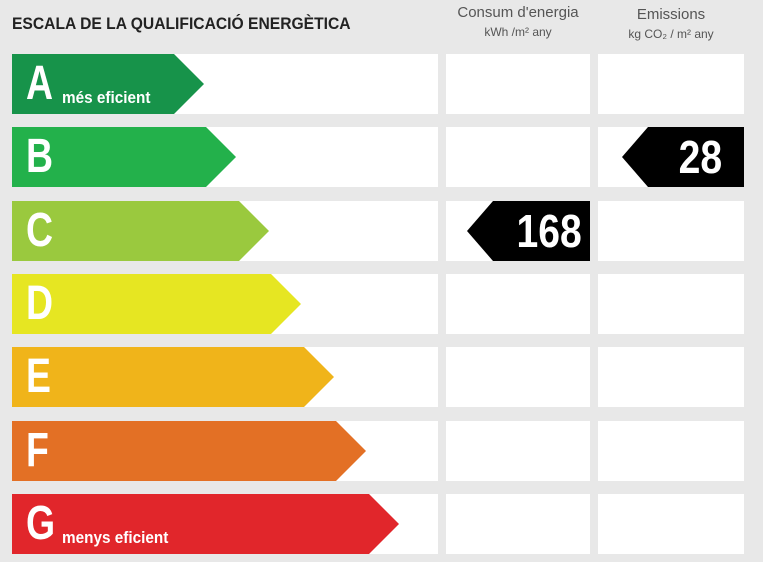 Image resolution: width=763 pixels, height=562 pixels. What do you see at coordinates (518, 524) in the screenshot?
I see `consumption-cell-g` at bounding box center [518, 524].